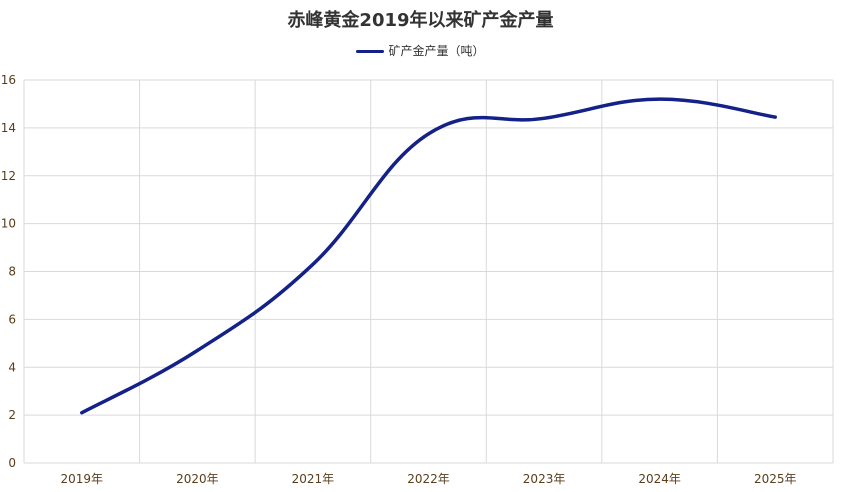 Image resolution: width=841 pixels, height=492 pixels. What do you see at coordinates (313, 479) in the screenshot?
I see `x-tick-label: 2021年` at bounding box center [313, 479].